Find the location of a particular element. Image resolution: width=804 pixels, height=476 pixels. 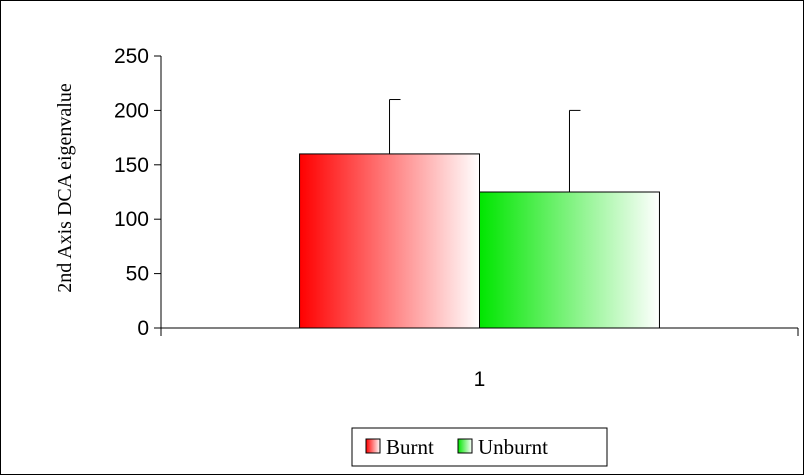

bar-unburnt is located at coordinates (569, 260).